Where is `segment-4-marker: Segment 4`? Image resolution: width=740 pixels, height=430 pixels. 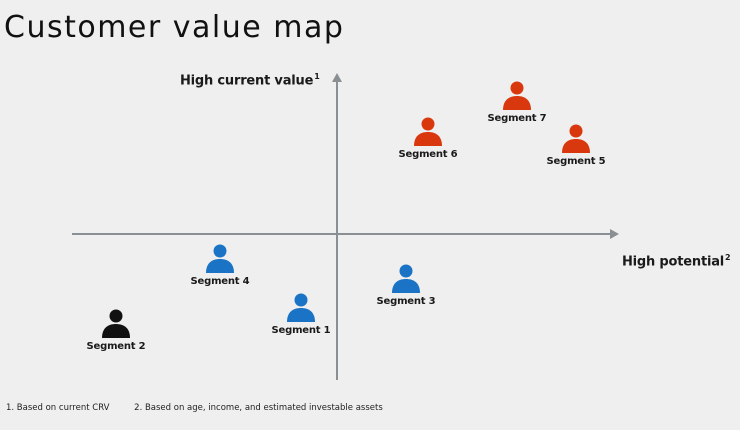
segment-4-marker: Segment 4 is located at coordinates (220, 265).